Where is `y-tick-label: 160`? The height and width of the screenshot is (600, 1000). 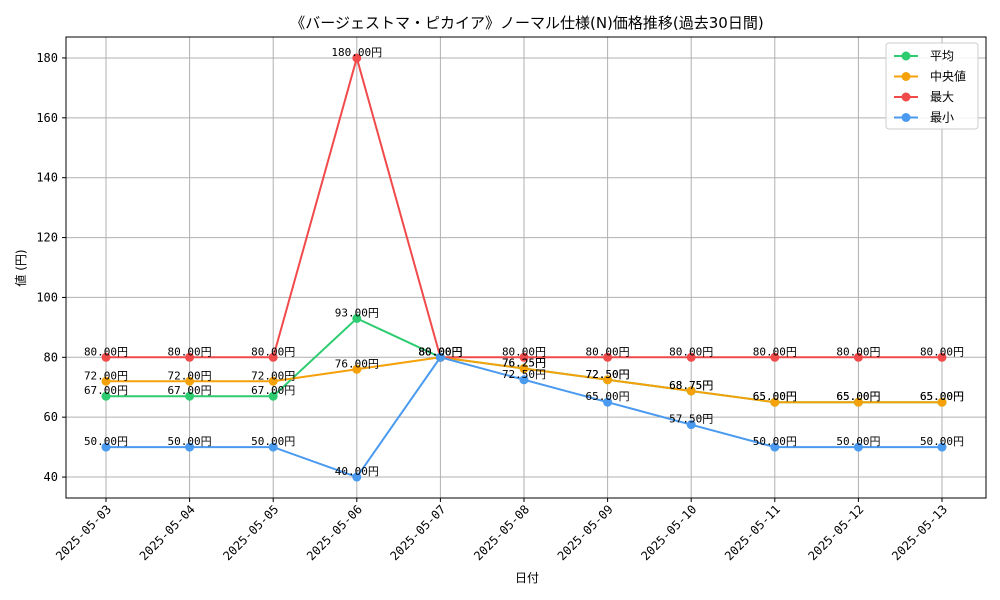 y-tick-label: 160 is located at coordinates (47, 118).